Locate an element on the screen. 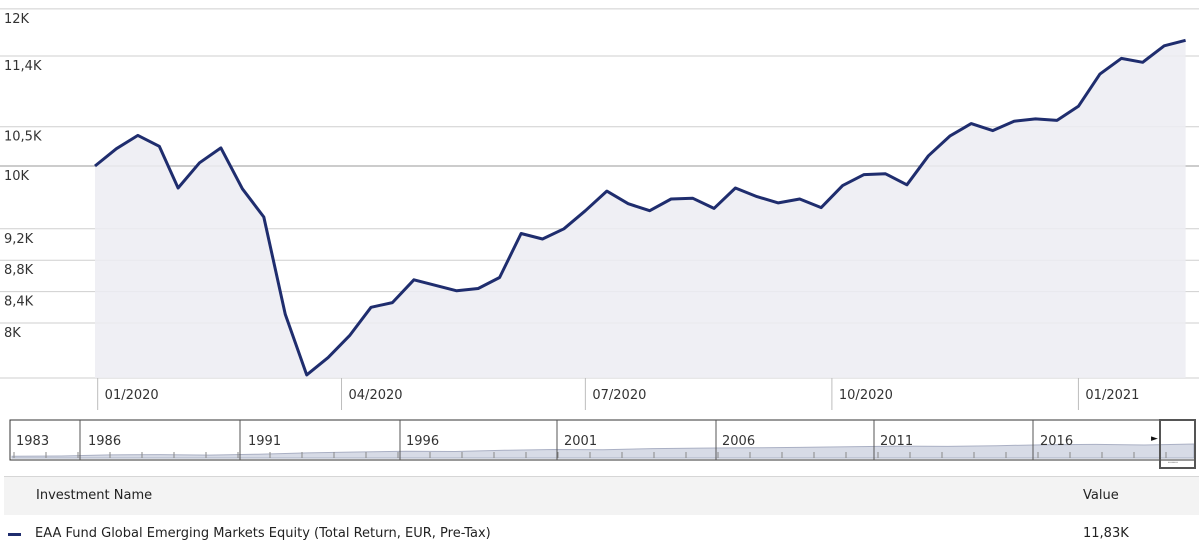  navigator-year-label: 1996 is located at coordinates (422, 441).